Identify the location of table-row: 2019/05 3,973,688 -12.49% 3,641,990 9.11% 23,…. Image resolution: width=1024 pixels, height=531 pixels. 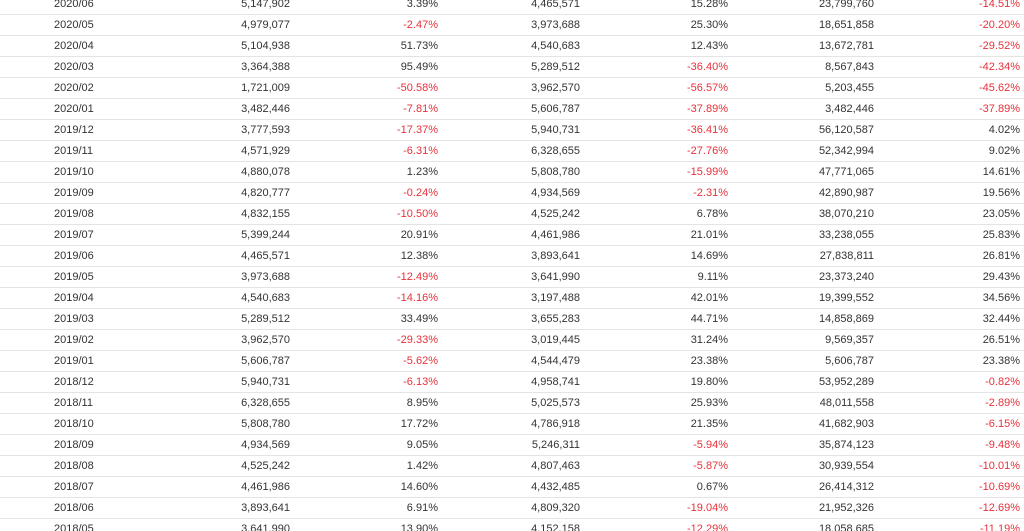
(512, 277).